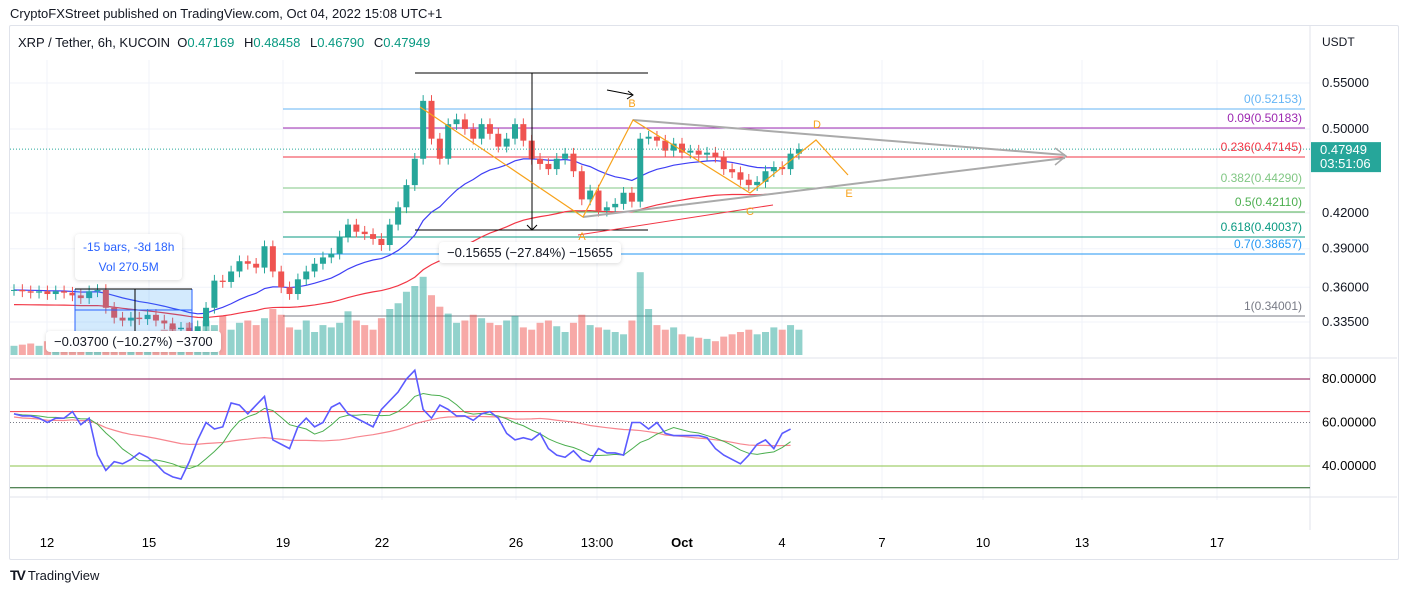 This screenshot has height=591, width=1407. Describe the element at coordinates (54, 575) in the screenshot. I see `tradingview-brand: TV TradingView` at that location.